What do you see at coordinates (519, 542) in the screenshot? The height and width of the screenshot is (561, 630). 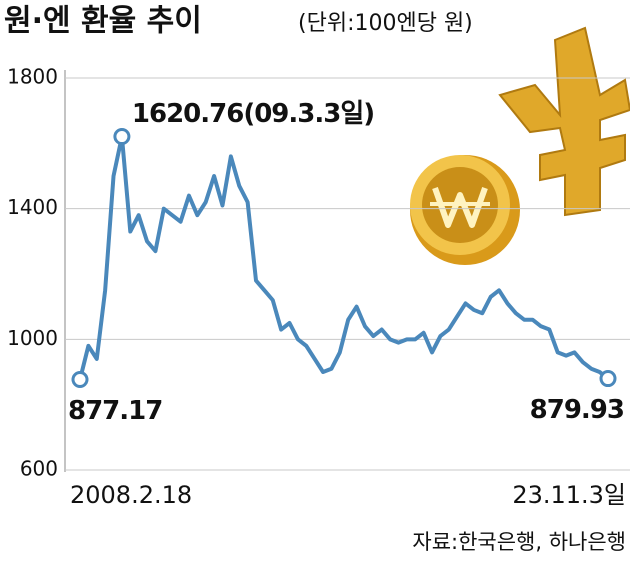 I see `source: 자료:한국은행, 하나은행` at bounding box center [519, 542].